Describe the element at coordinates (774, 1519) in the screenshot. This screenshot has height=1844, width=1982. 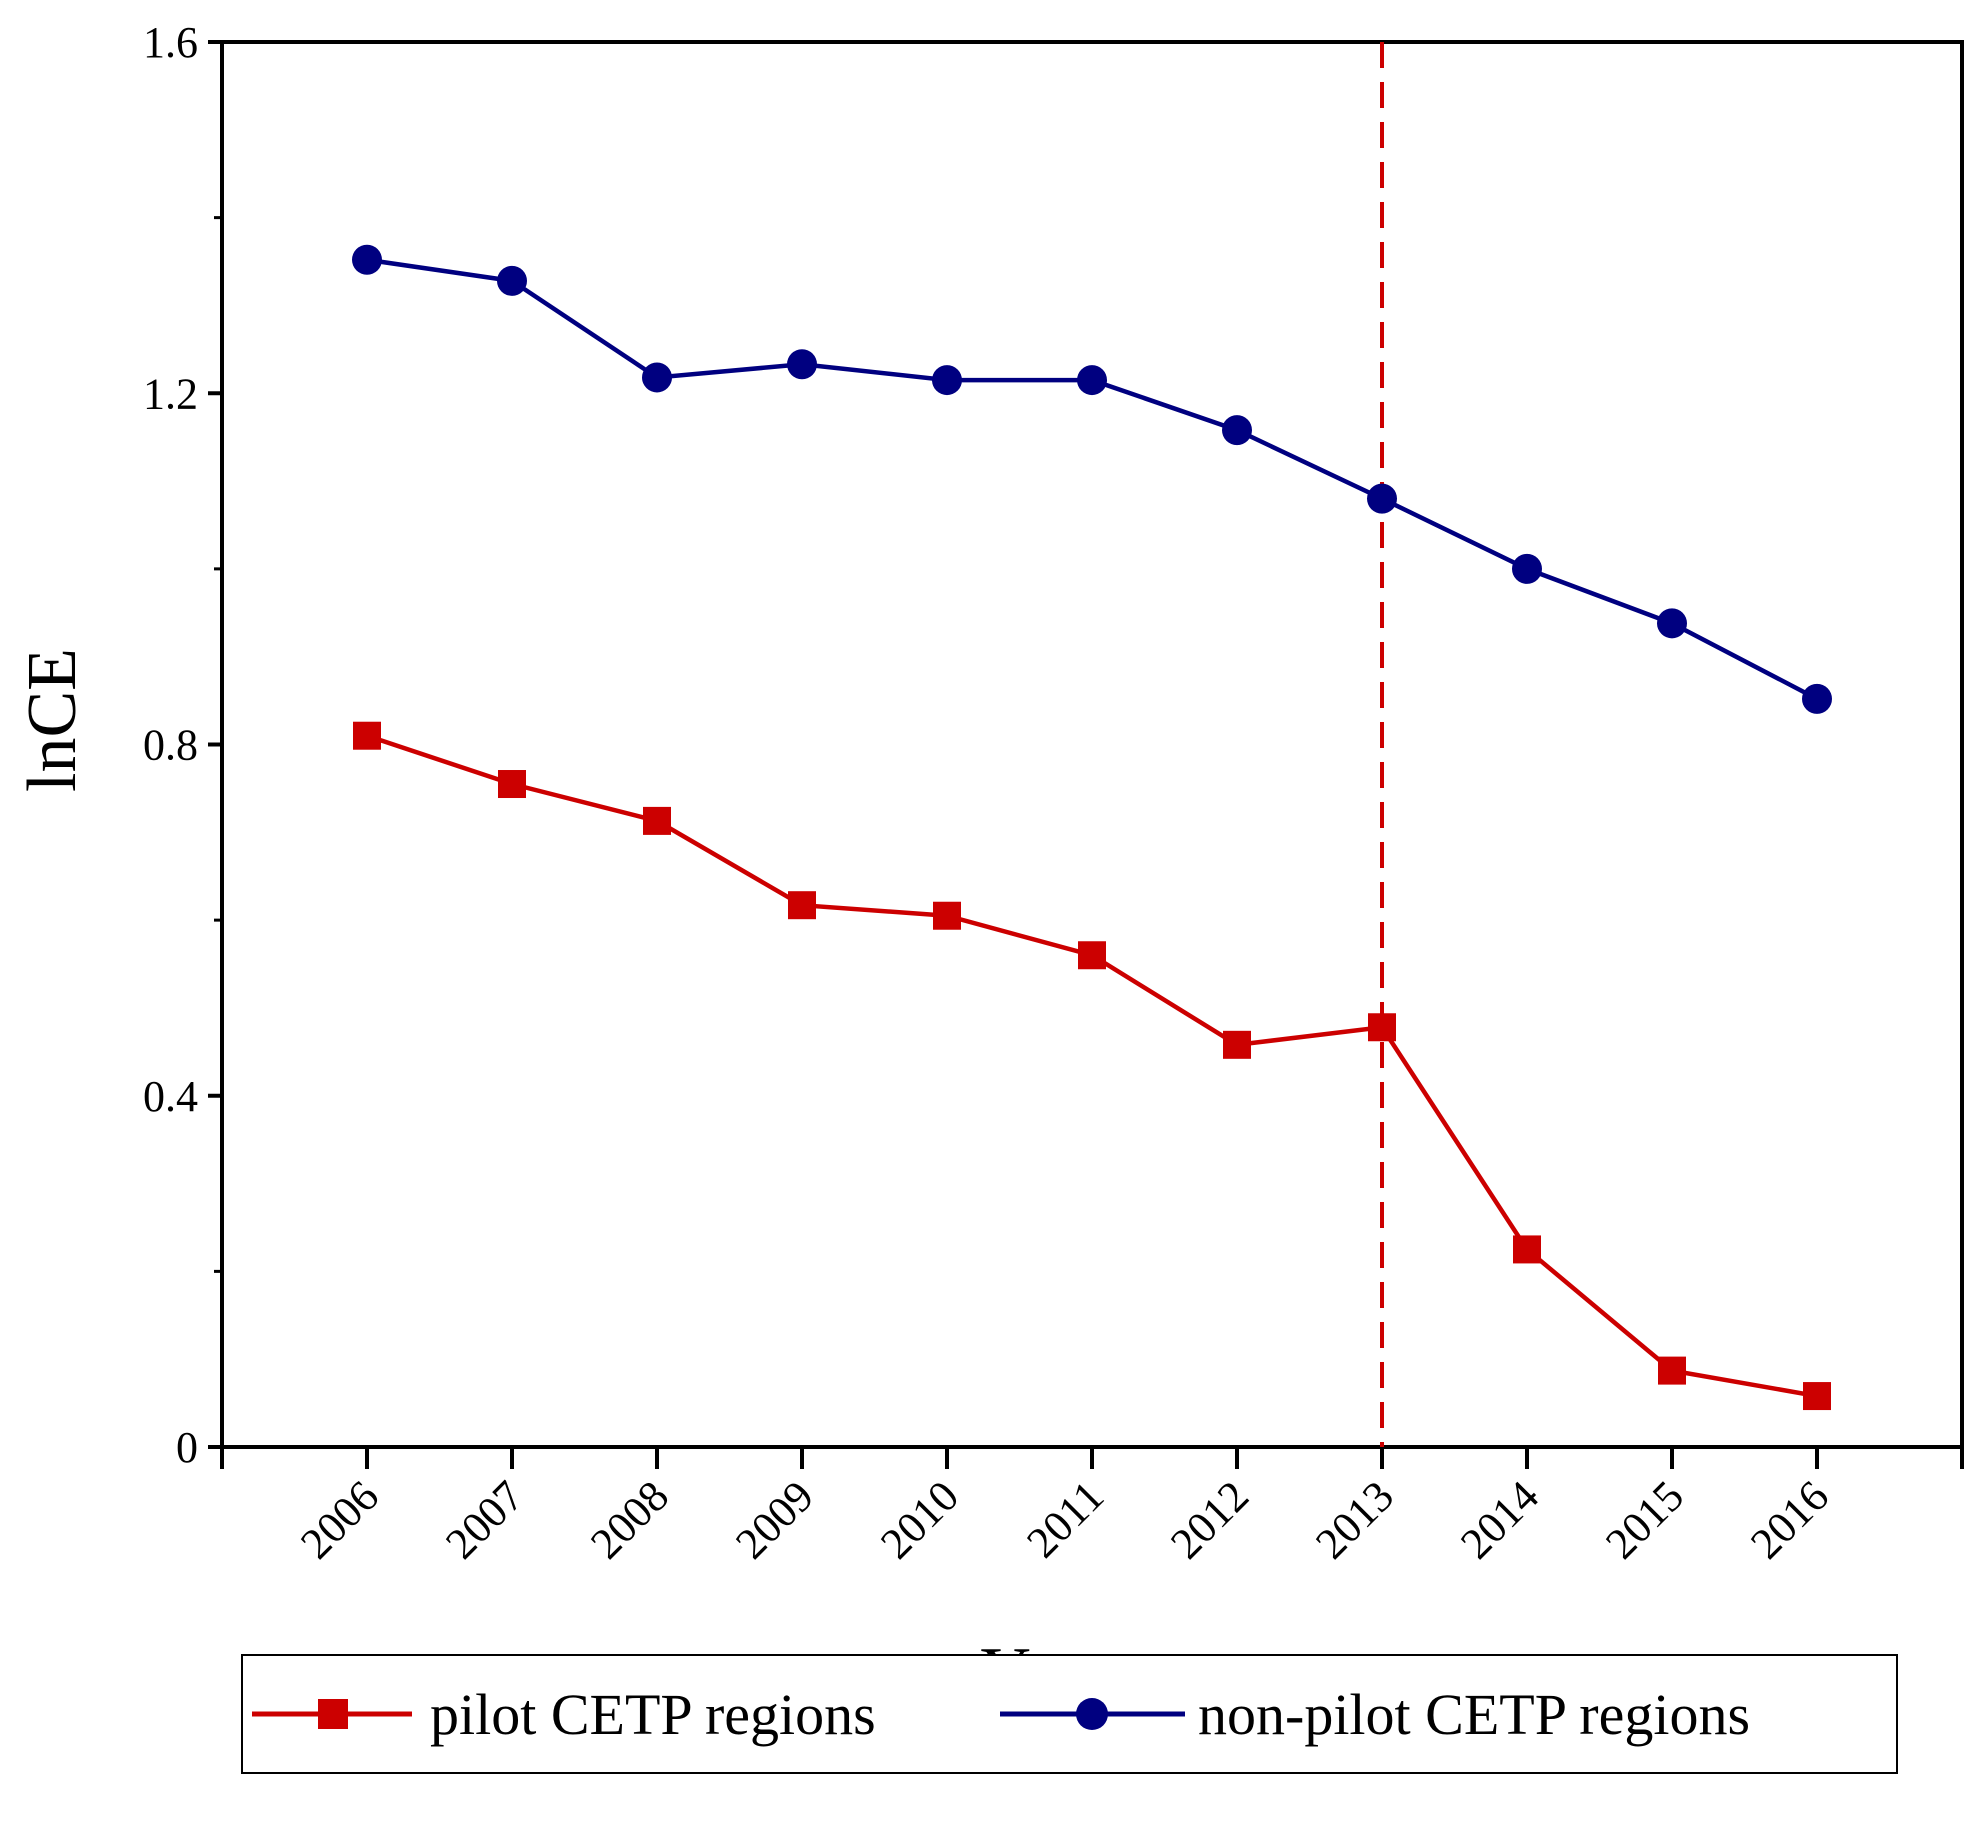
I see `x-tick-label: 2009` at that location.